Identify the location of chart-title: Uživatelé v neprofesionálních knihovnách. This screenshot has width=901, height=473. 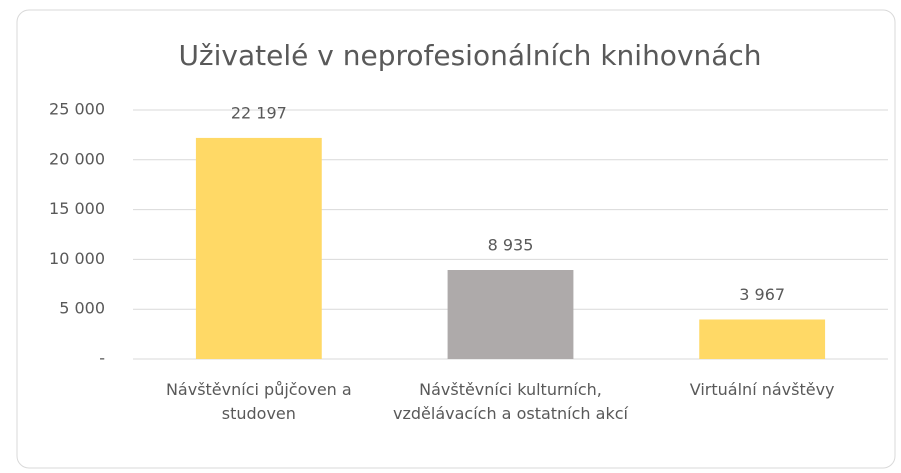
(469, 55).